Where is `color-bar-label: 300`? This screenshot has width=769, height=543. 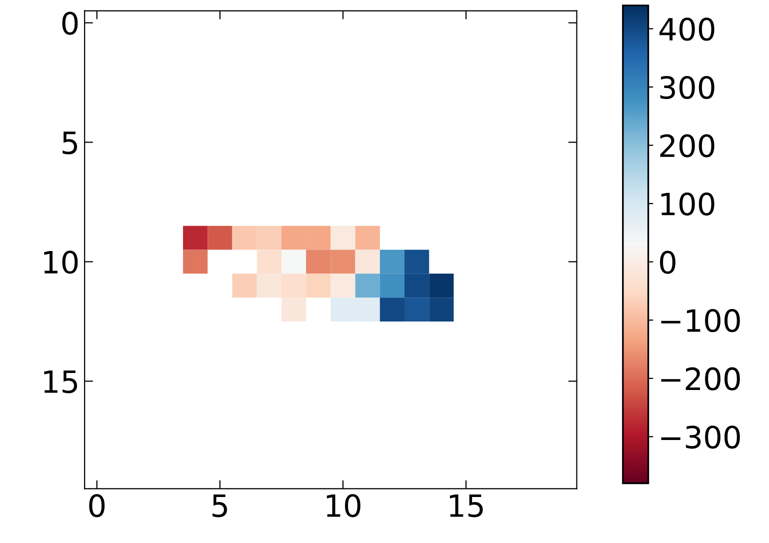
color-bar-label: 300 is located at coordinates (687, 88).